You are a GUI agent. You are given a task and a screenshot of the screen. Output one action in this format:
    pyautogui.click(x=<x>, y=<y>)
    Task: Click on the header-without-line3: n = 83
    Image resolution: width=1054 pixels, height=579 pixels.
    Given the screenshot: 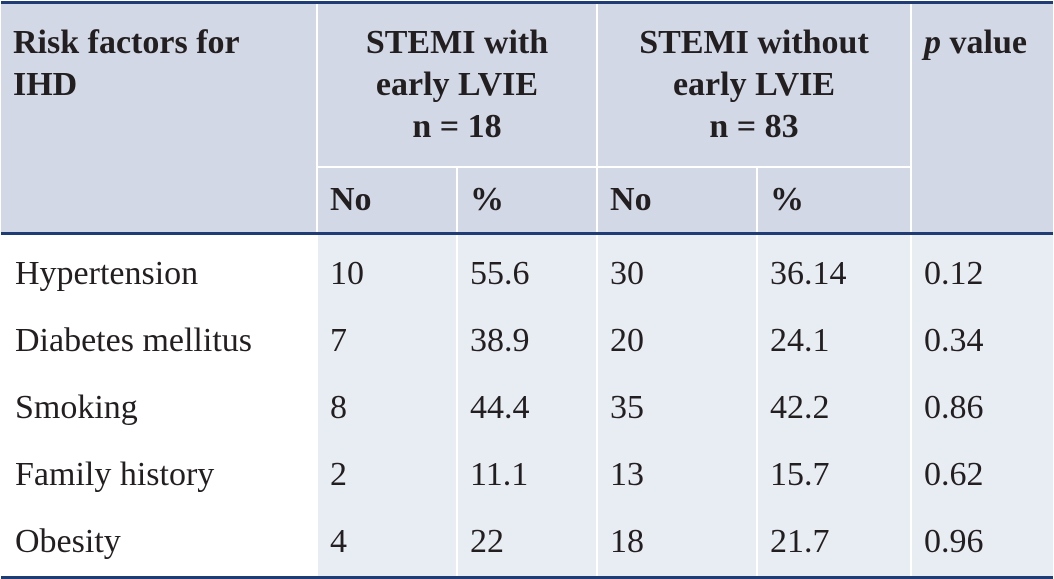 What is the action you would take?
    pyautogui.click(x=754, y=126)
    